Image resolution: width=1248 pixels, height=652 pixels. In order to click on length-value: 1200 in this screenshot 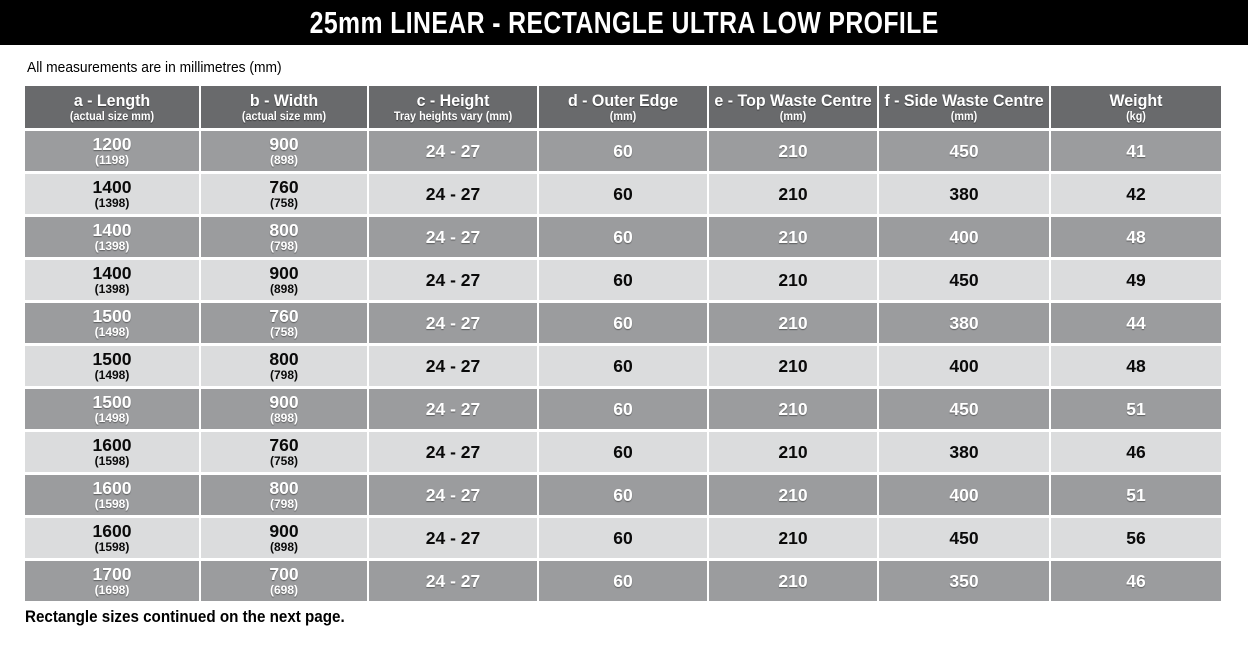, I will do `click(112, 144)`.